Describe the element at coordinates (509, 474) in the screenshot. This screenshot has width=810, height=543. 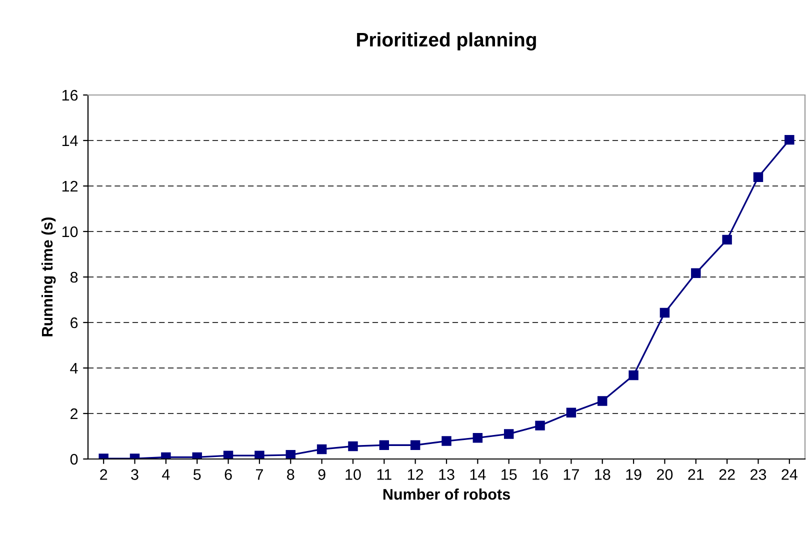
I see `x-tick-label: 15` at that location.